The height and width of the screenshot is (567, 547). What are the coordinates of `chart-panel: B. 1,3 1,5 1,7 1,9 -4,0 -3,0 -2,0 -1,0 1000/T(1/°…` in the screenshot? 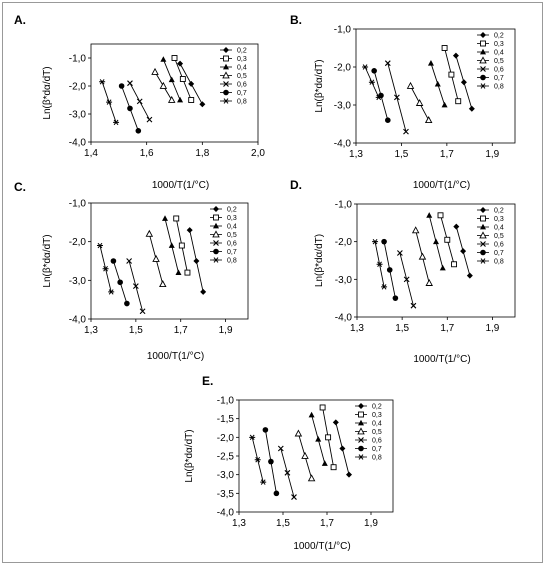 It's located at (403, 102).